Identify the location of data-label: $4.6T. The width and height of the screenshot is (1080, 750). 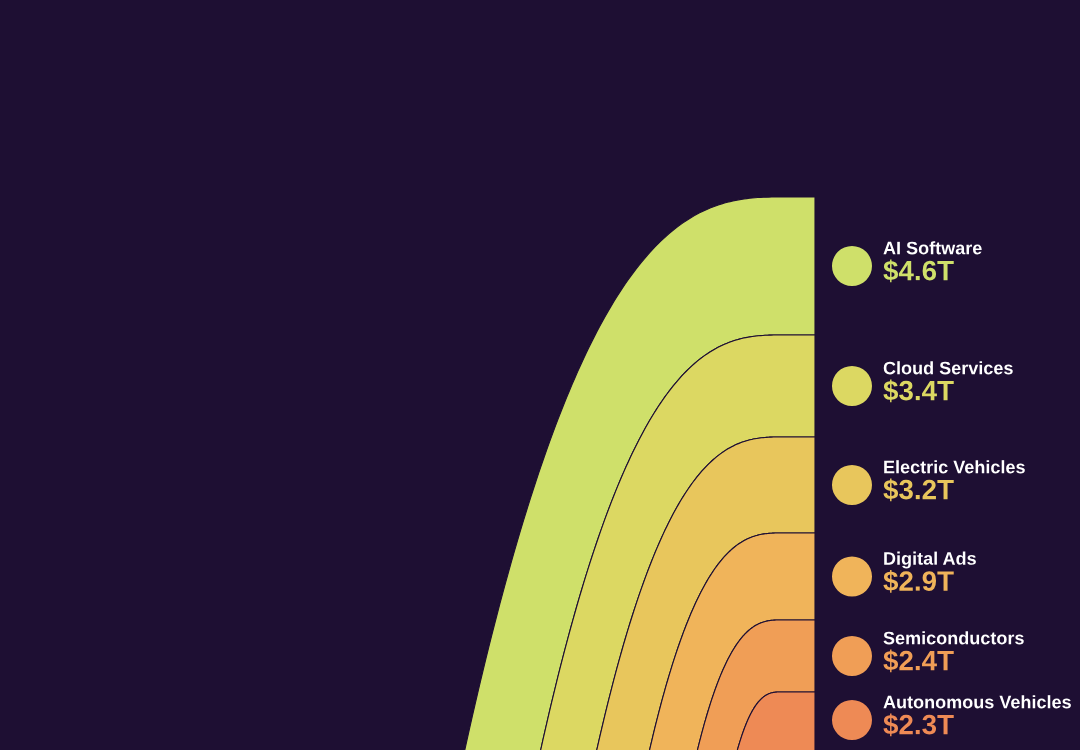
(918, 271).